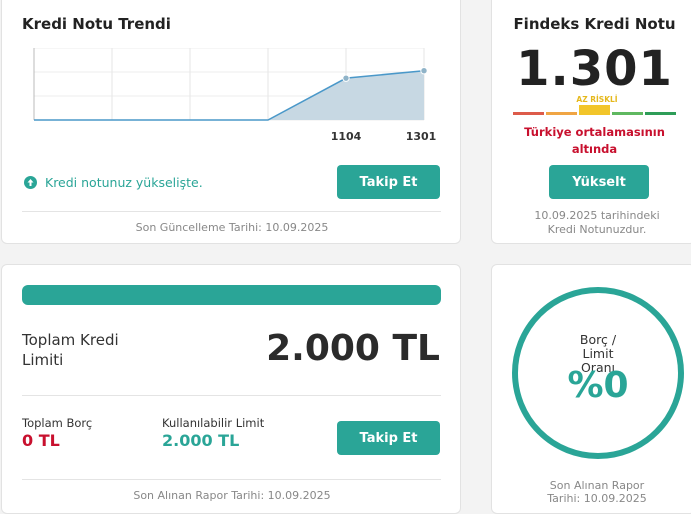  Describe the element at coordinates (421, 136) in the screenshot. I see `tick-label: 1301` at that location.